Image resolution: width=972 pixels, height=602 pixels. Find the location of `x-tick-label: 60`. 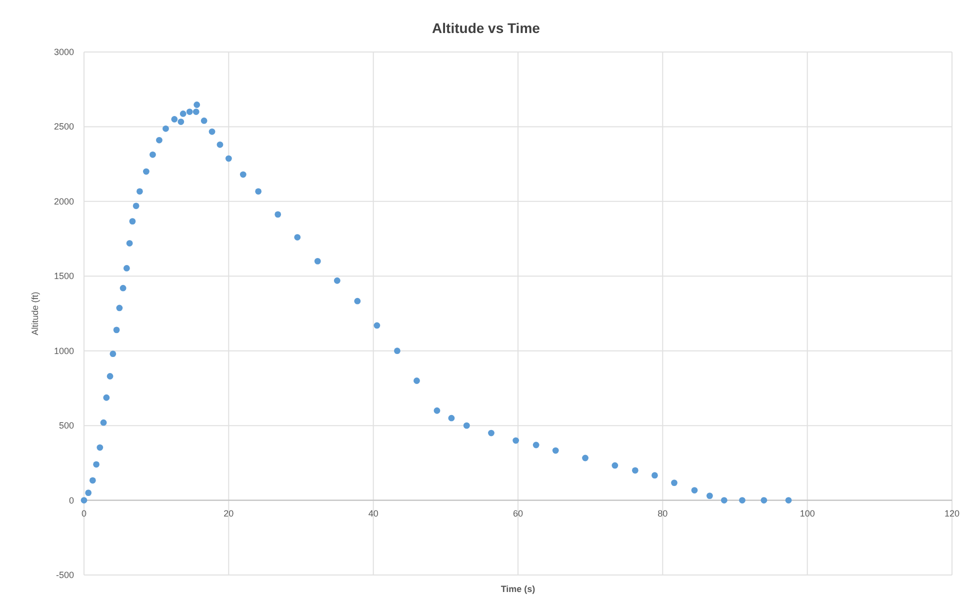

x-tick-label: 60 is located at coordinates (518, 513).